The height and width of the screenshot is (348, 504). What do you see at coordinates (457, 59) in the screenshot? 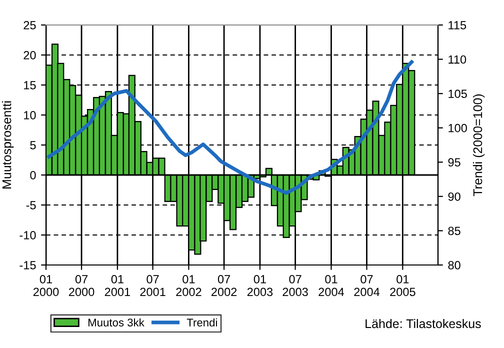
I see `y2-tick-label: 110` at bounding box center [457, 59].